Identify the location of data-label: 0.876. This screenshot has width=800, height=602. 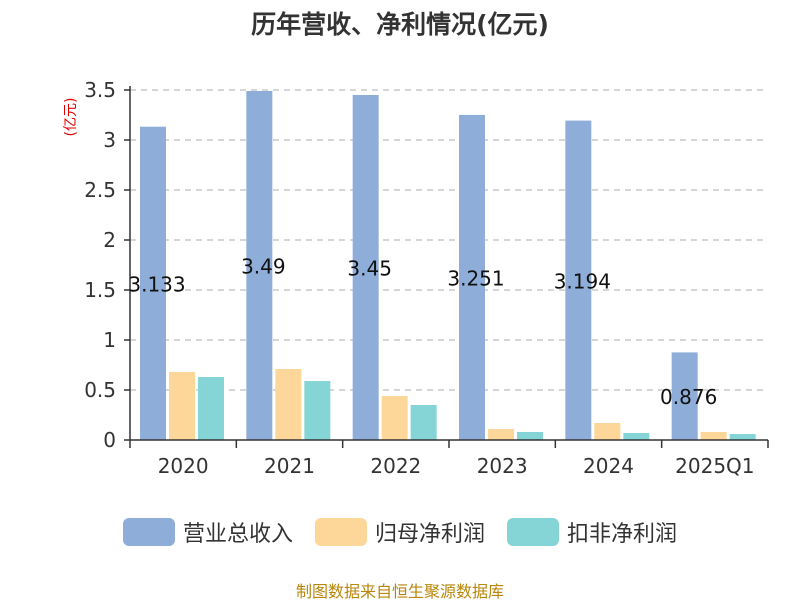
(688, 397).